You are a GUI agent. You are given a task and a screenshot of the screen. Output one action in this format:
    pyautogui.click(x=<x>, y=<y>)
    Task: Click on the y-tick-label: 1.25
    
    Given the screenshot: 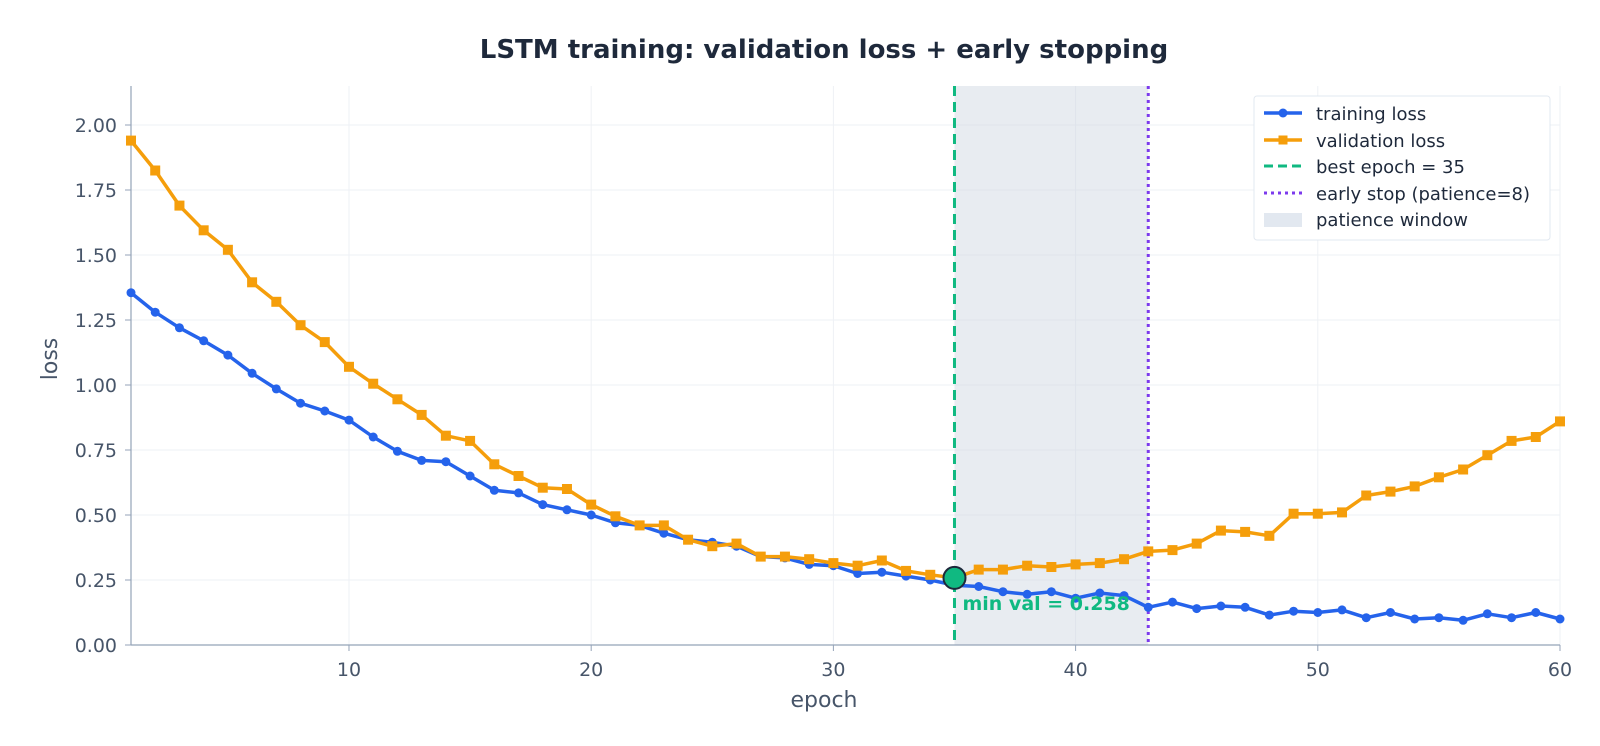 What is the action you would take?
    pyautogui.click(x=96, y=321)
    